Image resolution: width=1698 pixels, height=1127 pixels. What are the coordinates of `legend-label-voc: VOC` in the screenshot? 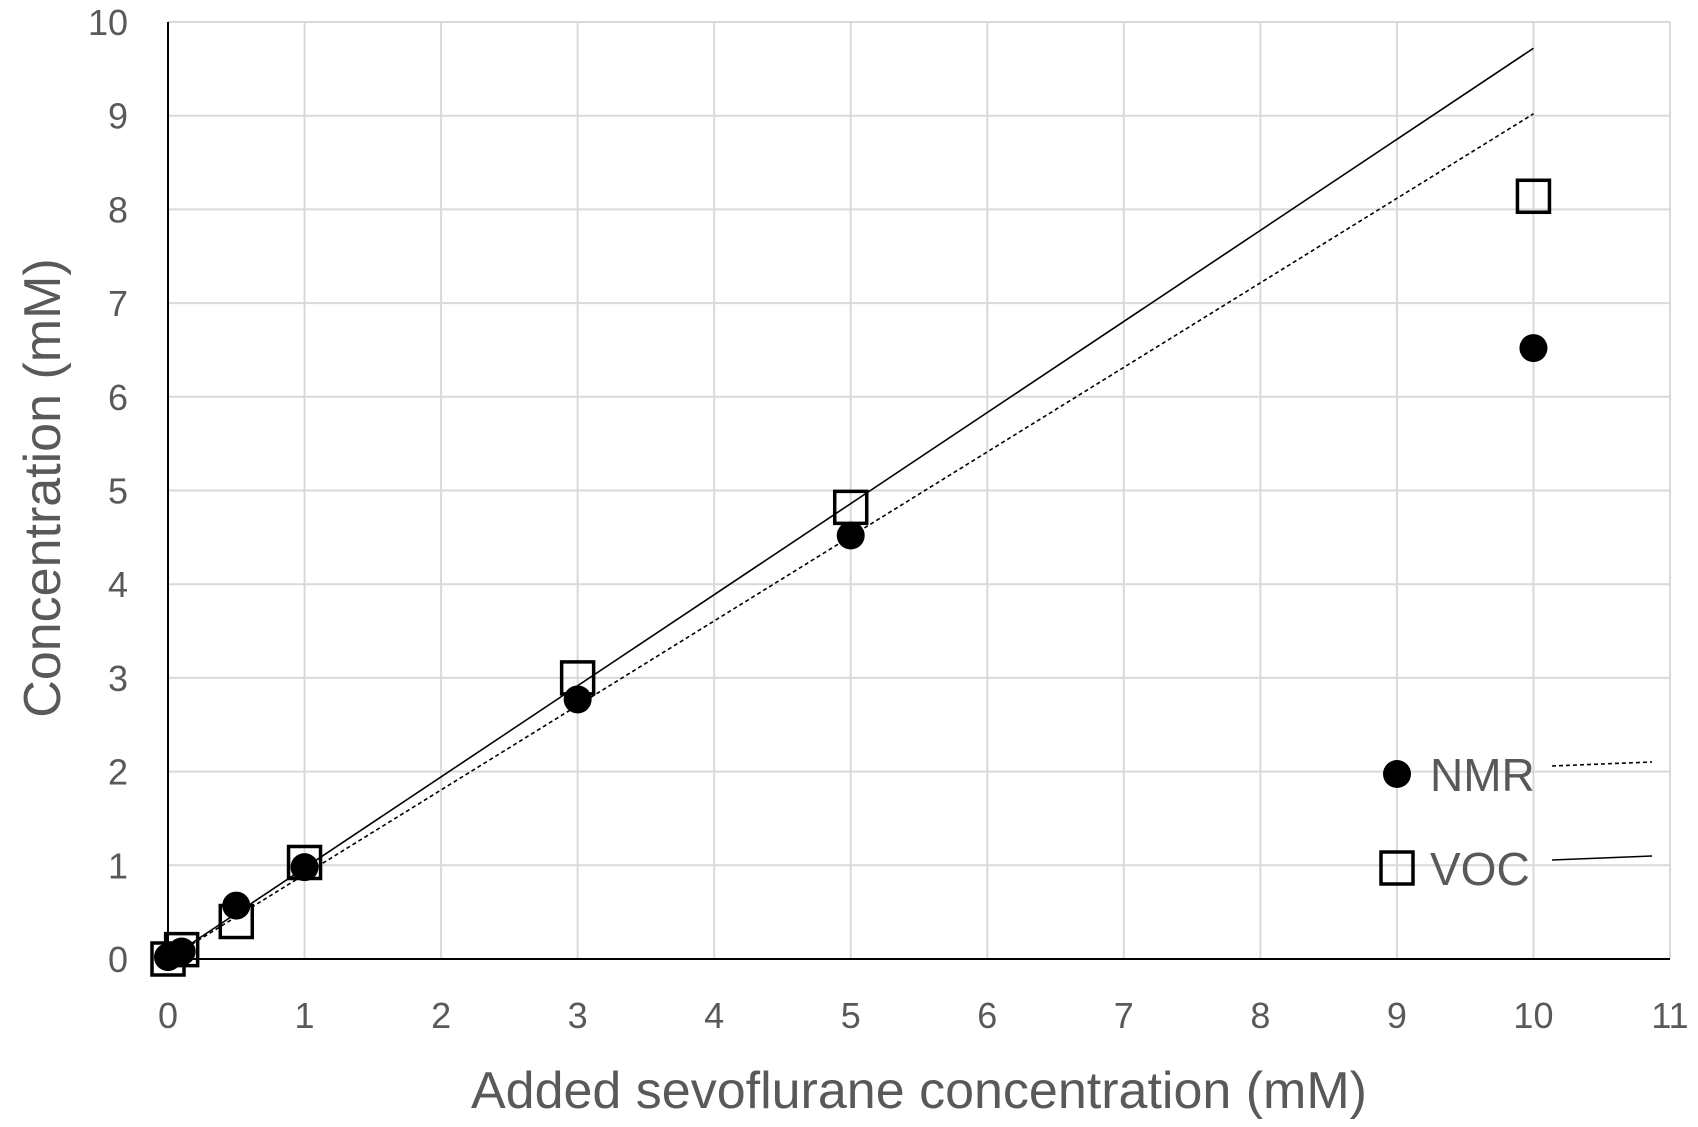 It's located at (1480, 869).